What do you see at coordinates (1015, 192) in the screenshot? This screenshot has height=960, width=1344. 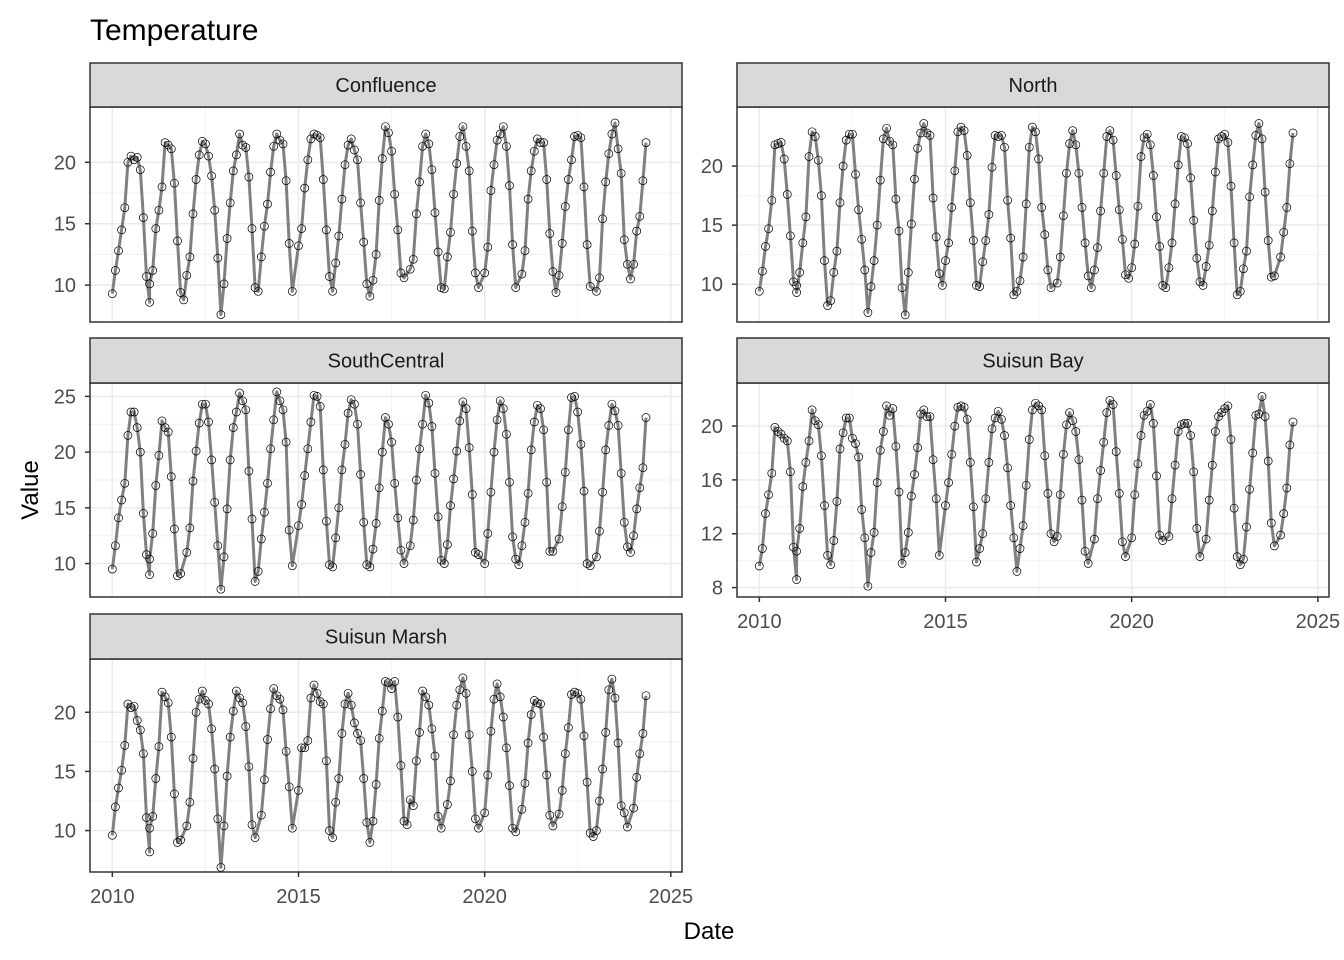 I see `panel-north: North 10 15 20` at bounding box center [1015, 192].